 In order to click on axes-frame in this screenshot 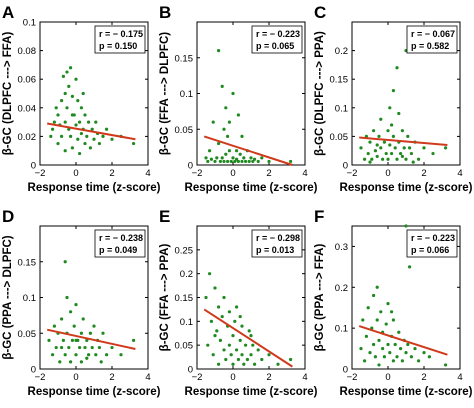, I will do `click(406, 93)`.